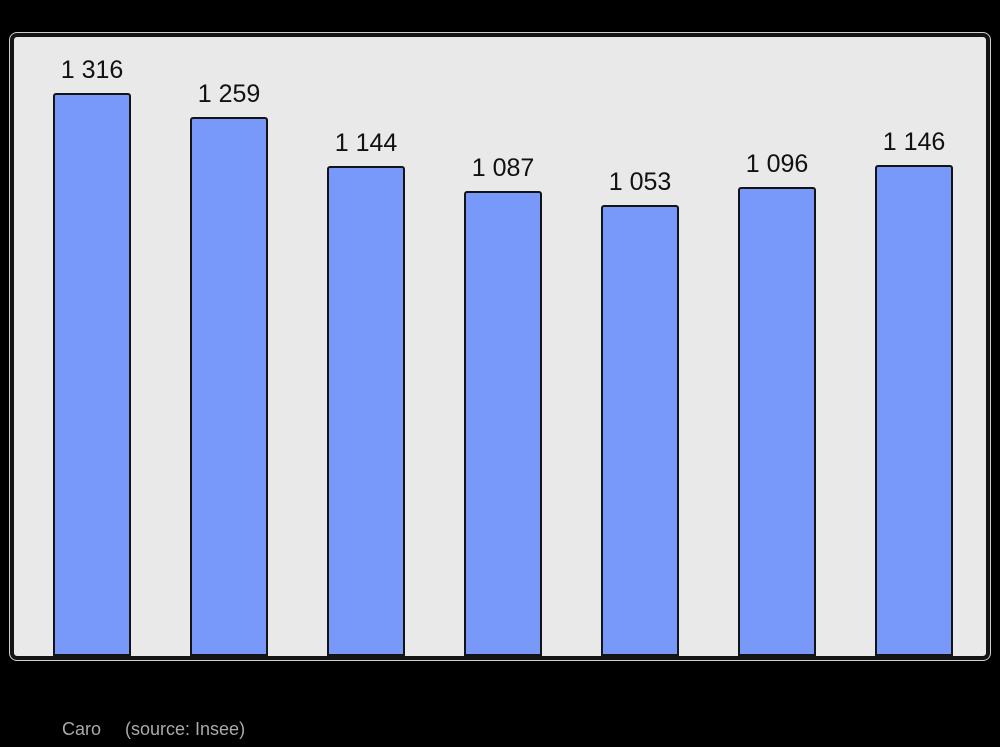 Image resolution: width=1000 pixels, height=747 pixels. I want to click on caption: Caro (source: Insee), so click(153, 729).